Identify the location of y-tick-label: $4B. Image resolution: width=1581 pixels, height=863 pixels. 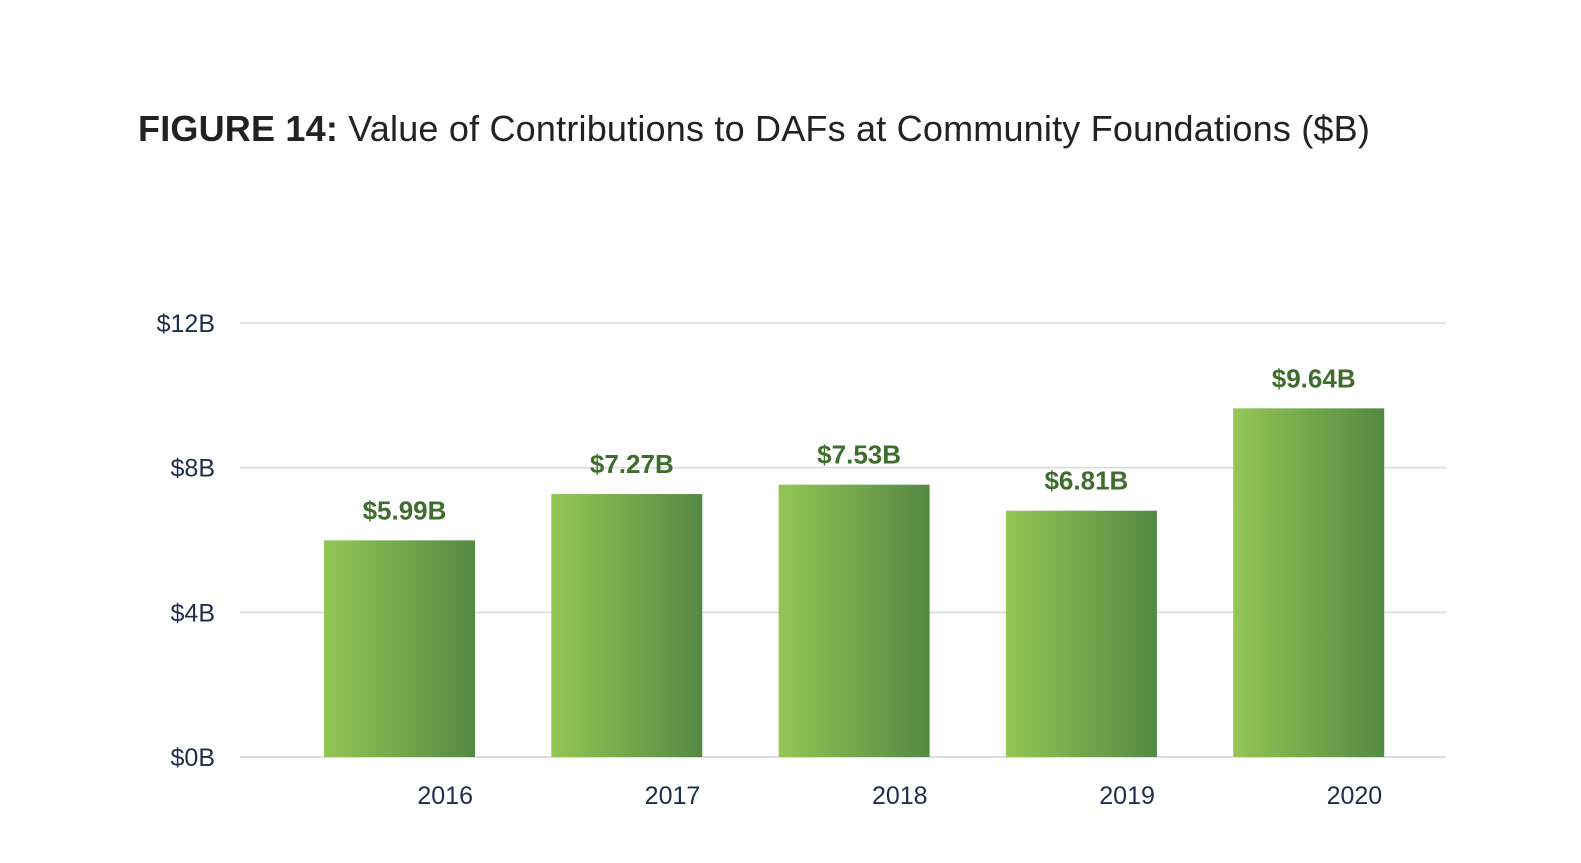
(193, 613).